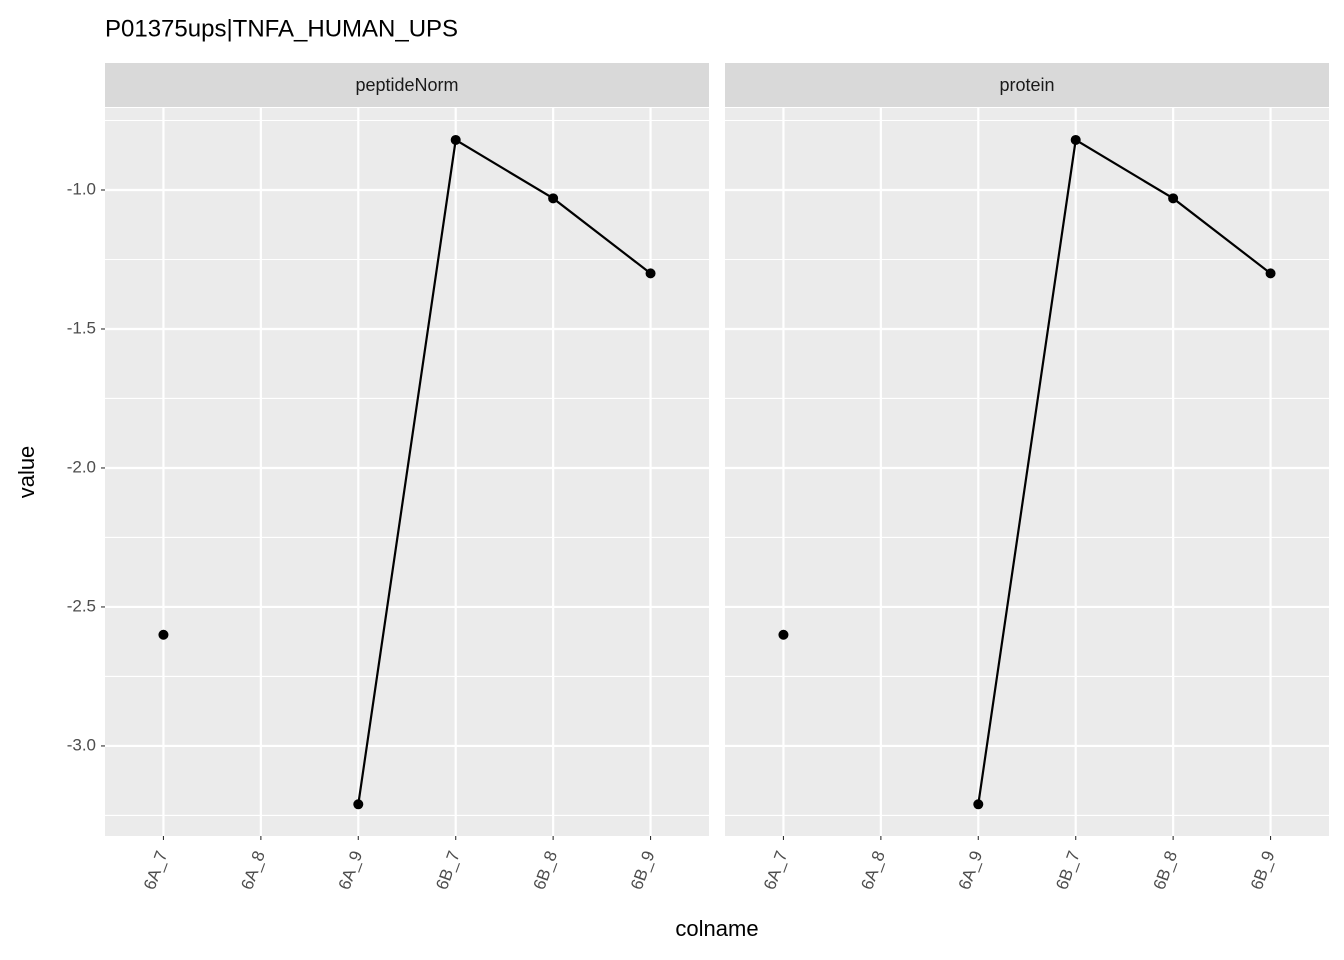  I want to click on x-axis-label: colname, so click(716, 928).